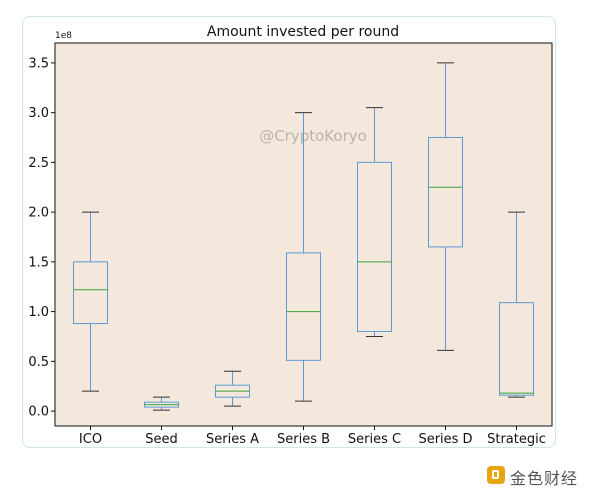 Image resolution: width=600 pixels, height=496 pixels. Describe the element at coordinates (313, 136) in the screenshot. I see `watermark-text: @CryptoKoryo` at that location.